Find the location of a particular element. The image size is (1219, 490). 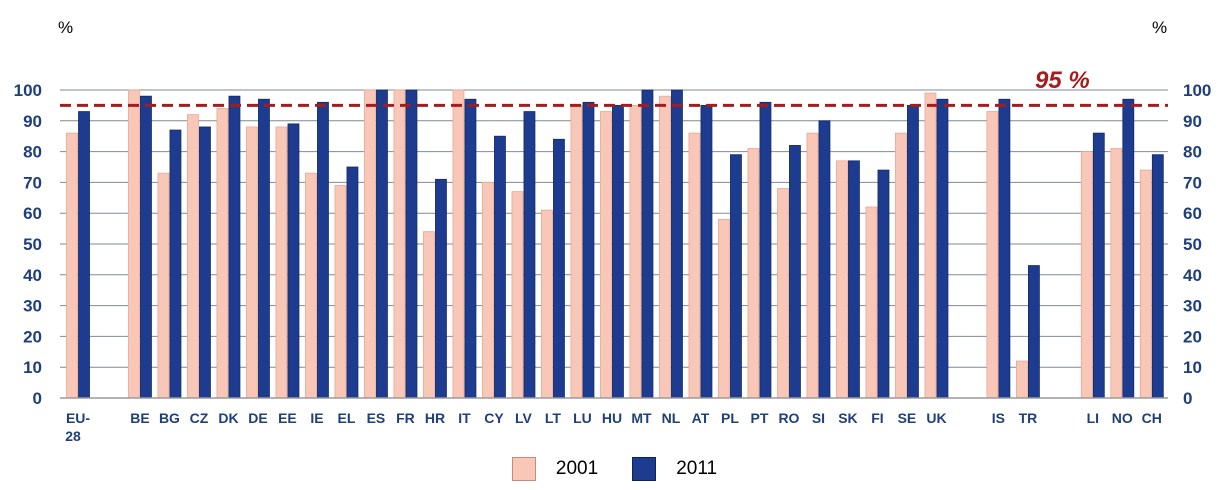

x-tick-label: CY is located at coordinates (494, 418).